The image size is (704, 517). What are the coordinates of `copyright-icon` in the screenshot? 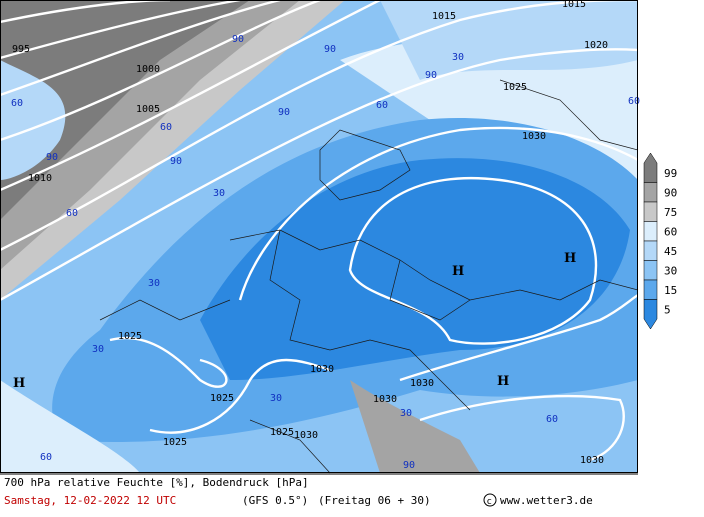 It's located at (490, 500).